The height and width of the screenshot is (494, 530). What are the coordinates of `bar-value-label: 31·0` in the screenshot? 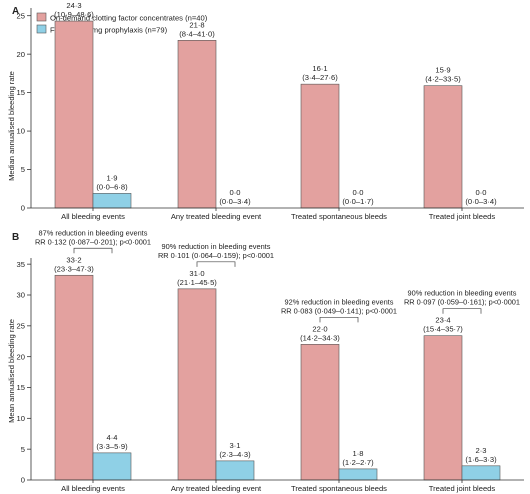 It's located at (196, 273).